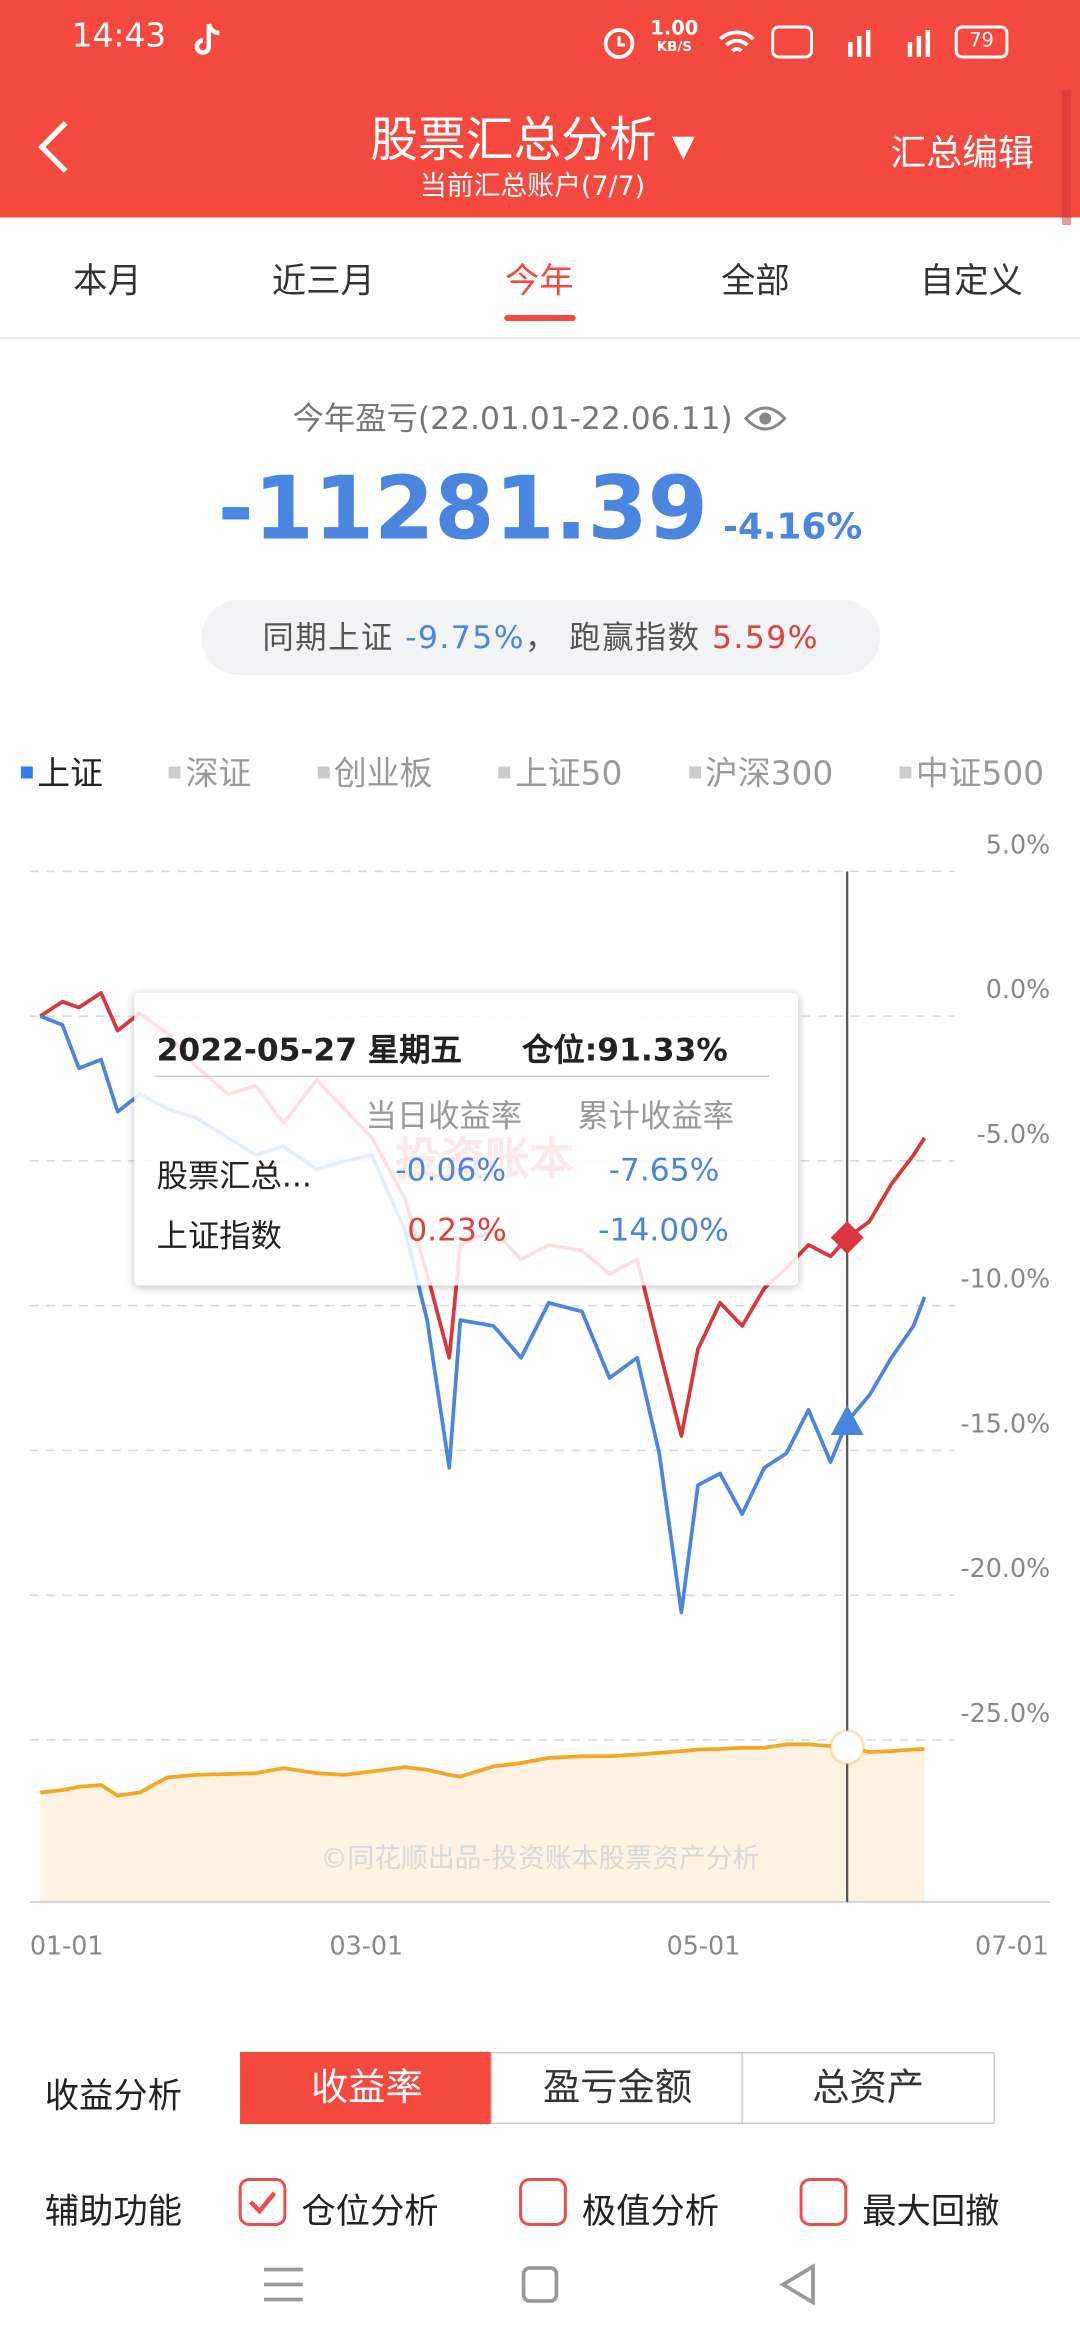 The image size is (1080, 2340). I want to click on tooltip-cumulative: -14.00%, so click(663, 1230).